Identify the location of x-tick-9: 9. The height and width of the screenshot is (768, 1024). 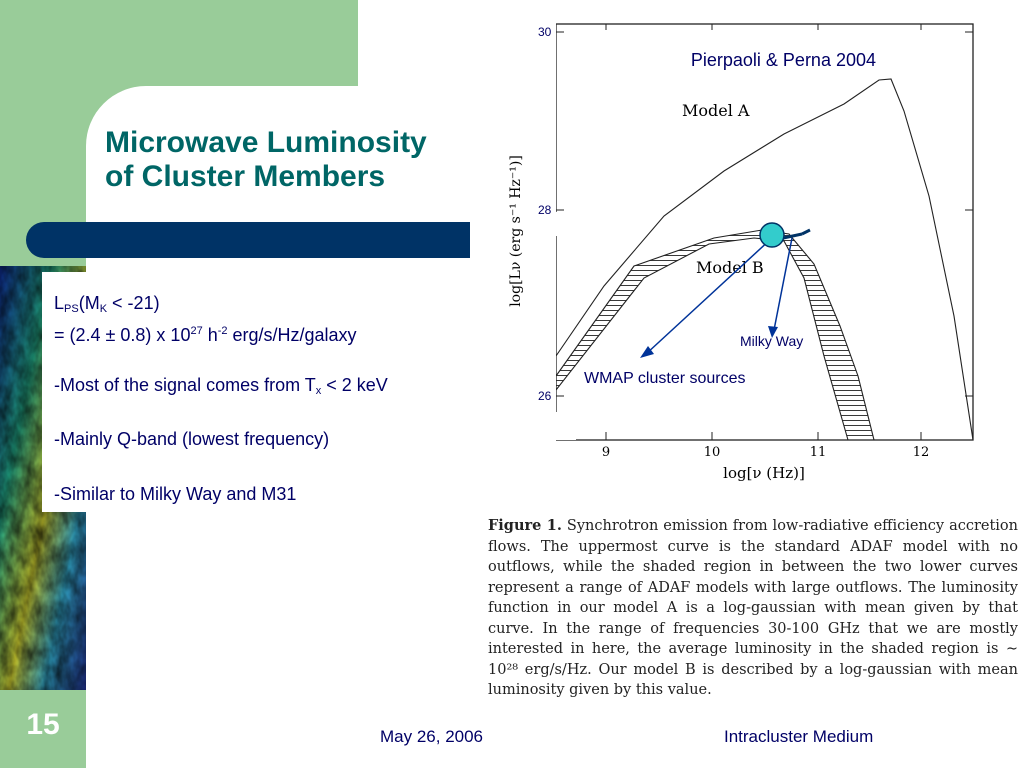
(606, 452).